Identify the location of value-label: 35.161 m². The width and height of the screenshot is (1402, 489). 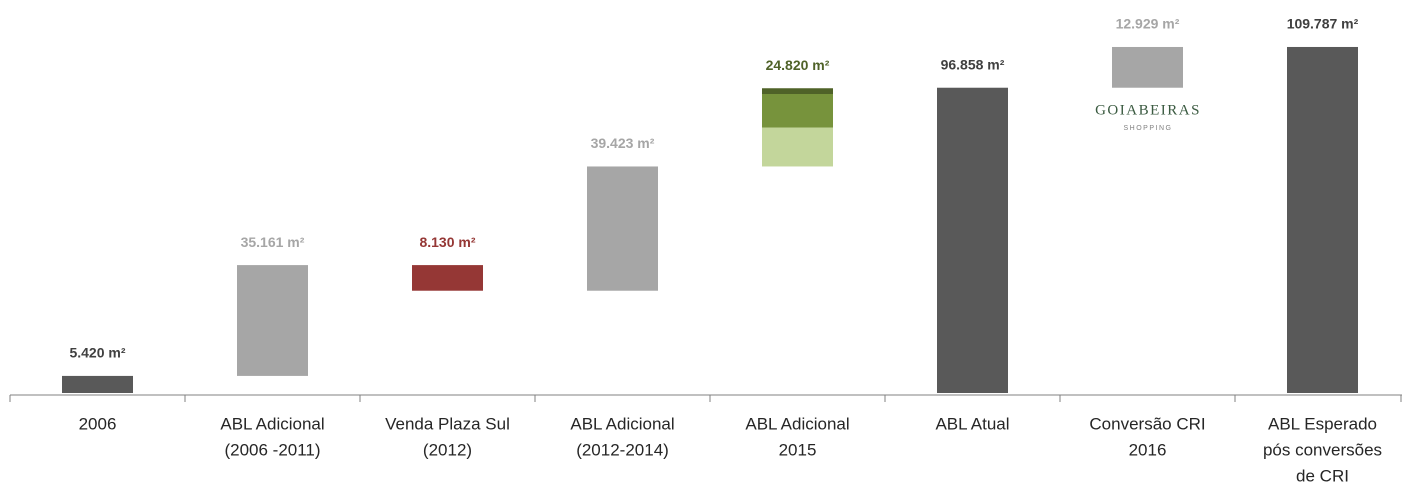
(273, 242).